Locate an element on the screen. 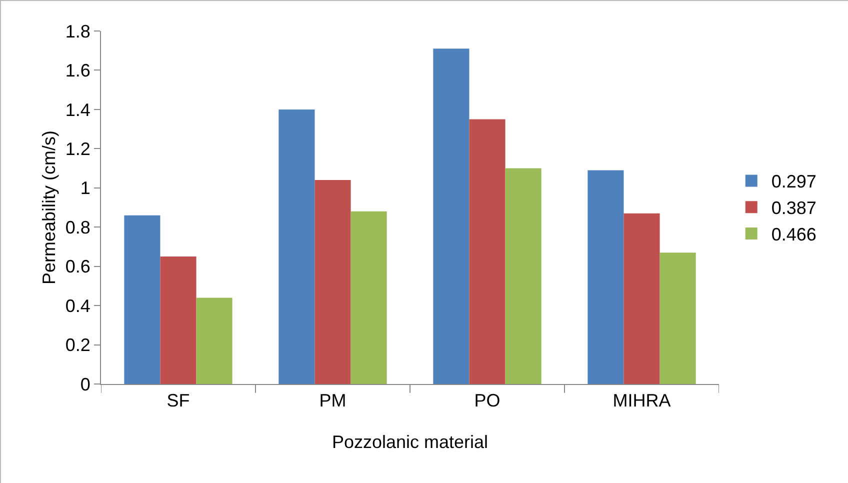 Image resolution: width=848 pixels, height=483 pixels. y-tick-label: 1 is located at coordinates (85, 188).